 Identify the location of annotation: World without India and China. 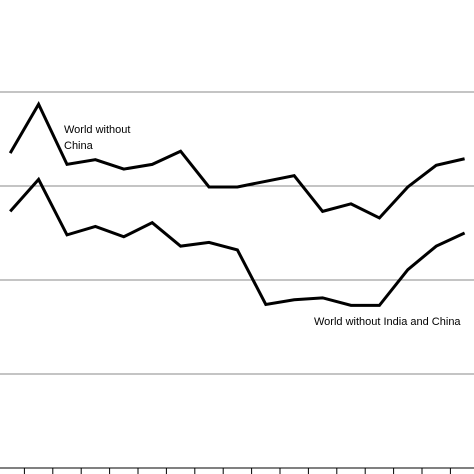
(387, 322).